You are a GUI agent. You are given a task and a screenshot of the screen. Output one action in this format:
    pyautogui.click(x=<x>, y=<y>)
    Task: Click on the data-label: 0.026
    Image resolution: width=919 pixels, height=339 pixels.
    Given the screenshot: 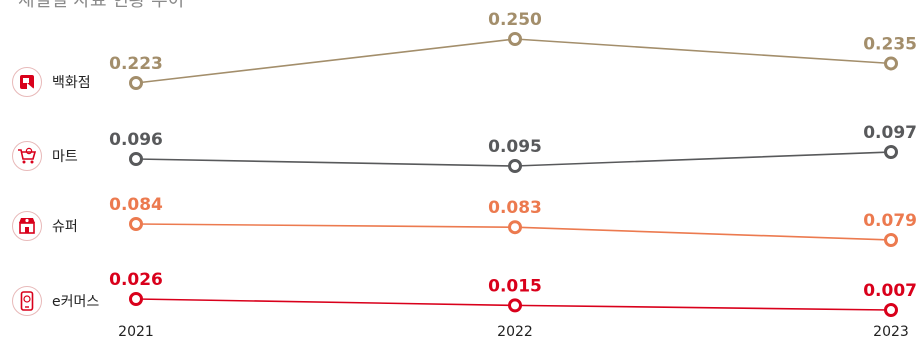 What is the action you would take?
    pyautogui.click(x=136, y=280)
    